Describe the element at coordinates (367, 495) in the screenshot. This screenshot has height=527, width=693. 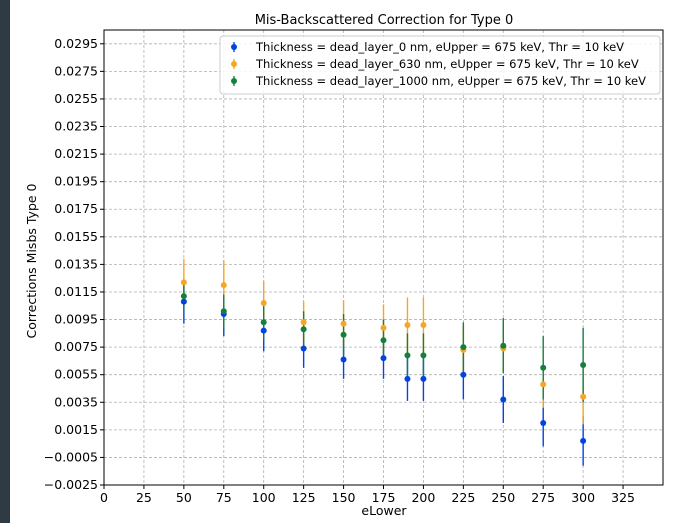
I see `x-axis-ticks: 0 25 50 75 100 125 150 175 200 225 250 275 300 325` at that location.